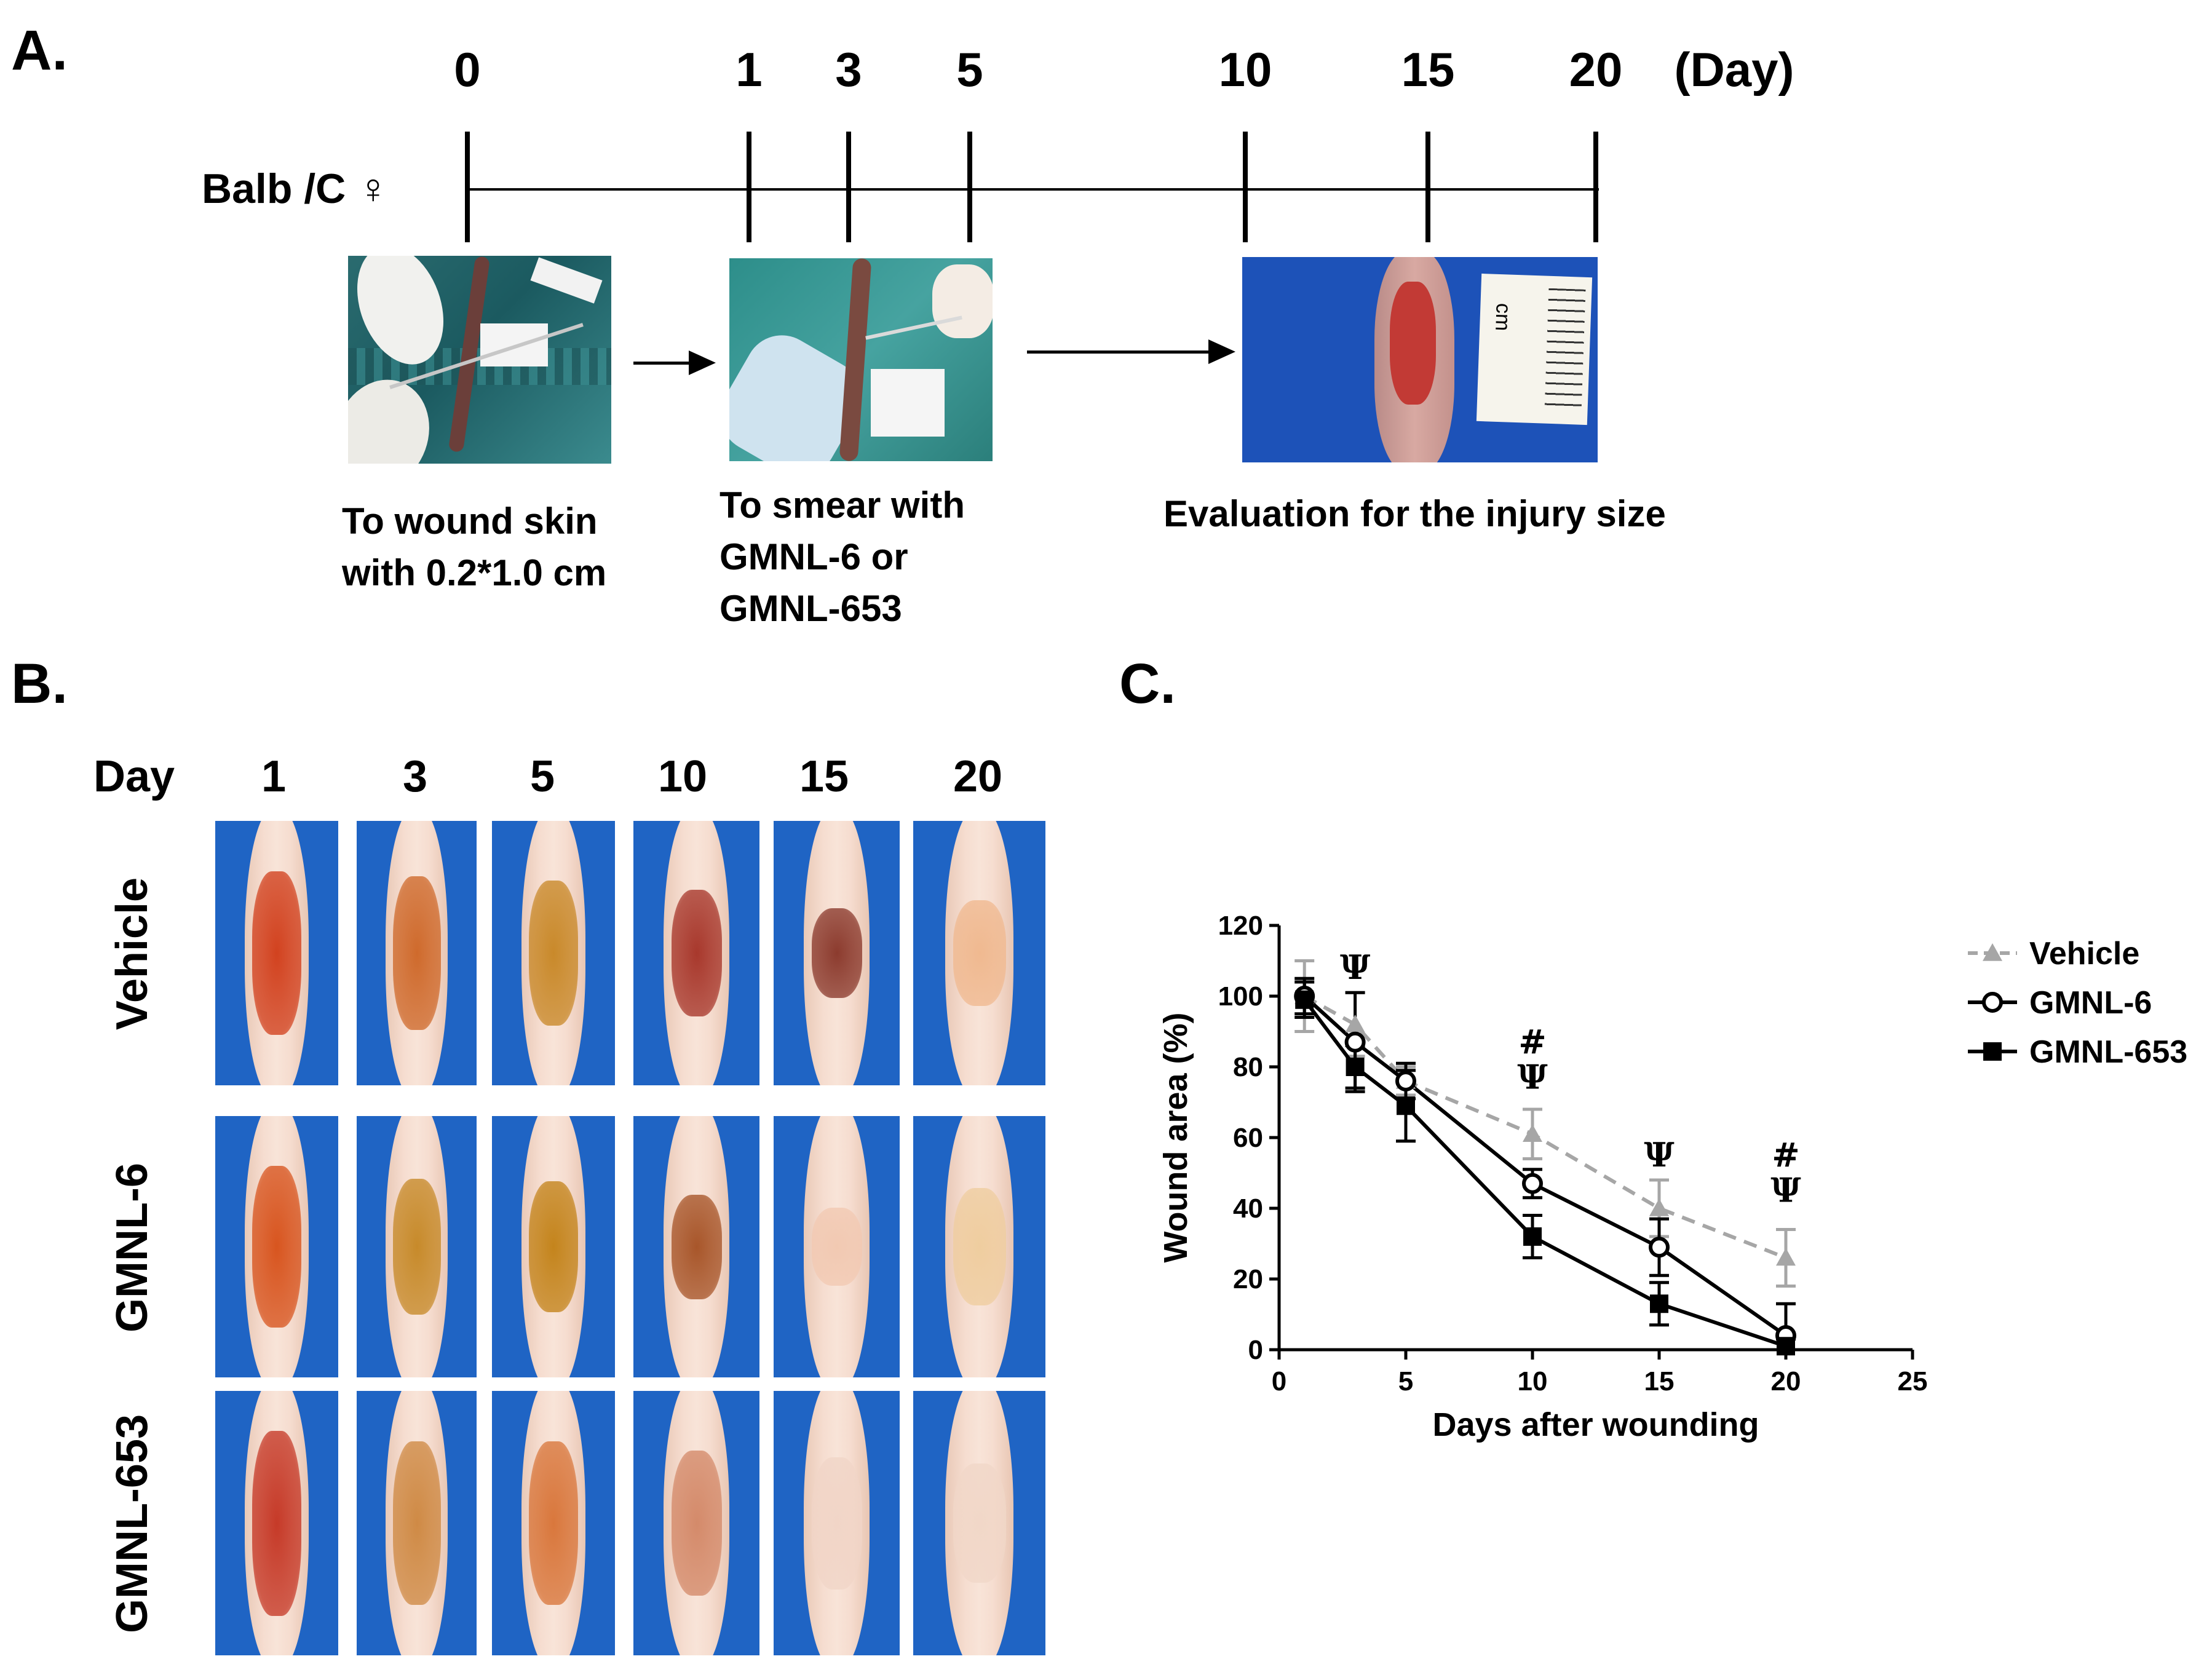  Describe the element at coordinates (1595, 1424) in the screenshot. I see `x-axis-label: Days after wounding` at that location.